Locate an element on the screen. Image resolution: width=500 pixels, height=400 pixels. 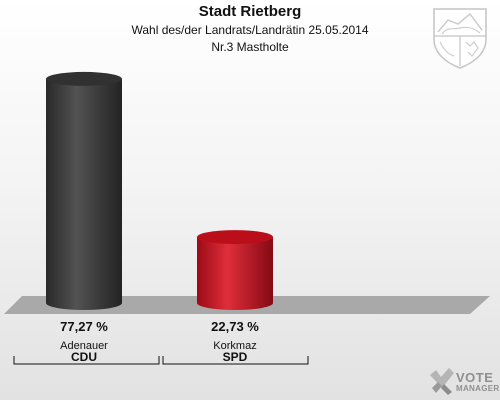
bar-adenauer is located at coordinates (84, 190).